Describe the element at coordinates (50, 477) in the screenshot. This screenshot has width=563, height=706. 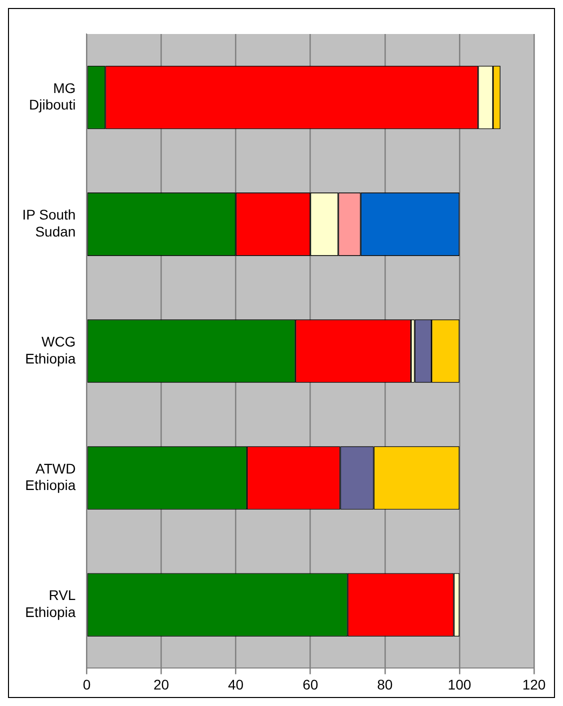
I see `y-tick-label: ATWD Ethiopia` at that location.